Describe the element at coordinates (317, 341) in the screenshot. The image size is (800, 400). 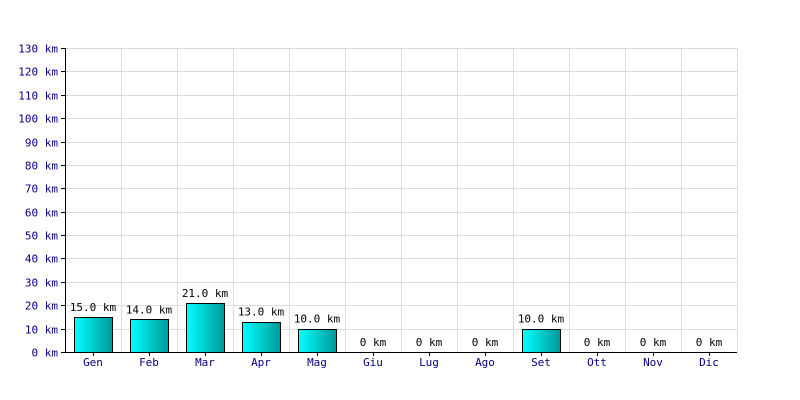
I see `bar-mag` at that location.